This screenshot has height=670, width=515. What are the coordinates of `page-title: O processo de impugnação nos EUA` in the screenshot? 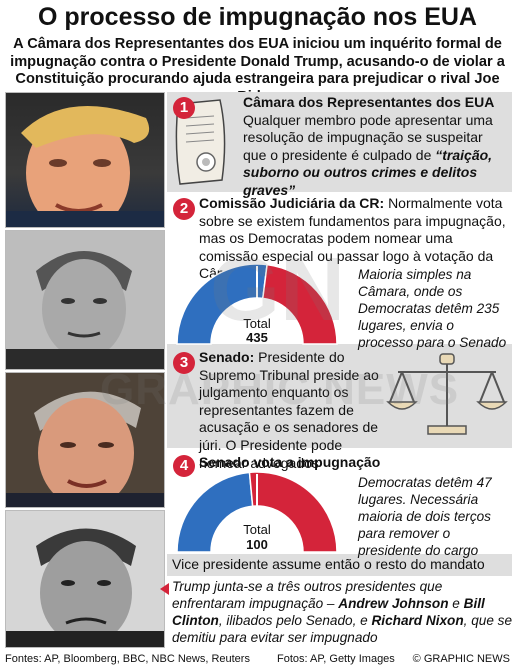 It's located at (257, 17).